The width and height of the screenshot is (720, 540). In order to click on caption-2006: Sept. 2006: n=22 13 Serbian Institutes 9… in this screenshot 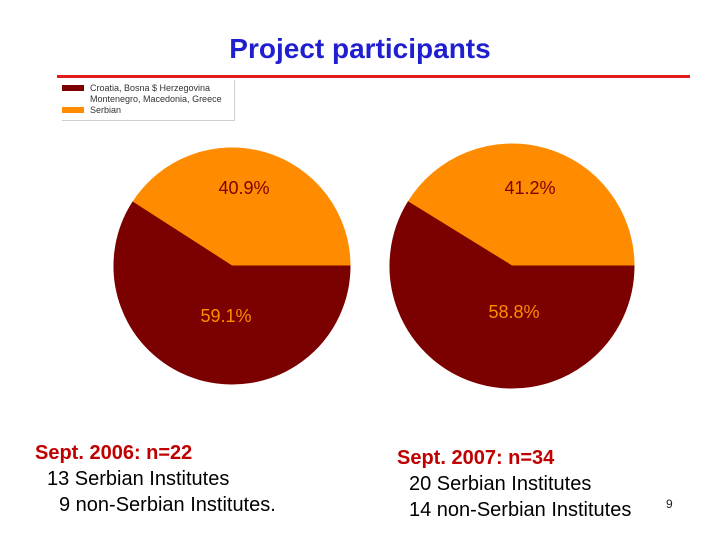, I will do `click(155, 479)`.